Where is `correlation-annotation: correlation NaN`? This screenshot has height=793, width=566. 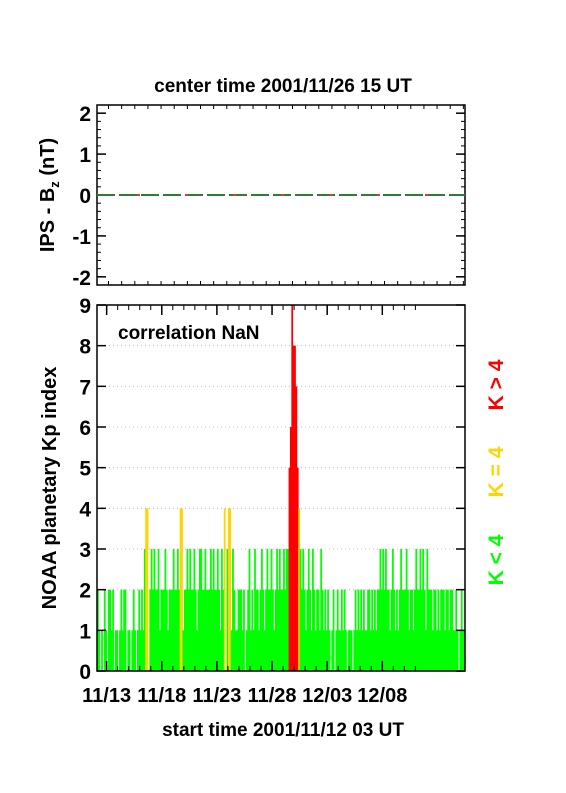
correlation-annotation: correlation NaN is located at coordinates (188, 333).